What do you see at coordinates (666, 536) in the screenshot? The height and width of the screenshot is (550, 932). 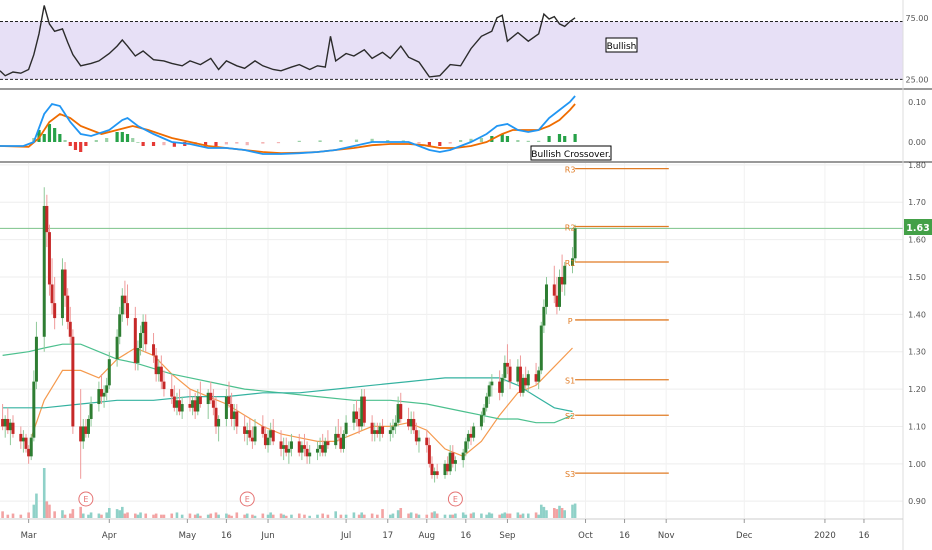 I see `time-tick-label: Nov` at bounding box center [666, 536].